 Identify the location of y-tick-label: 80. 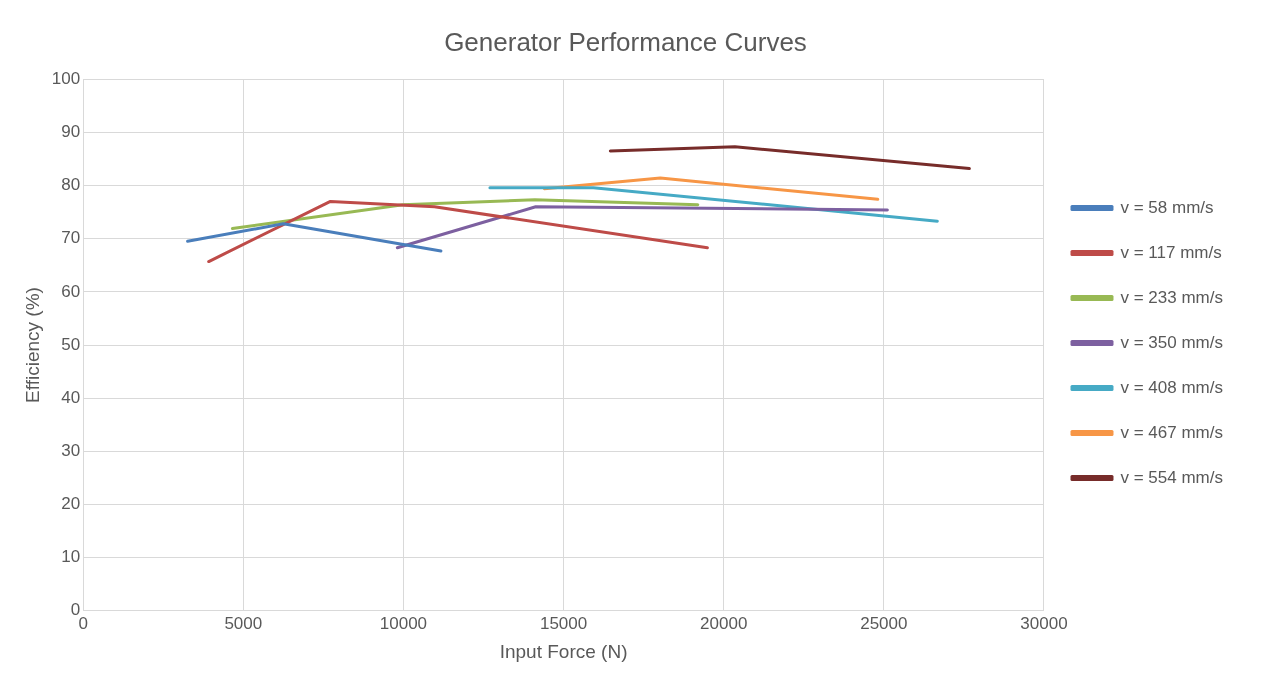
(71, 185).